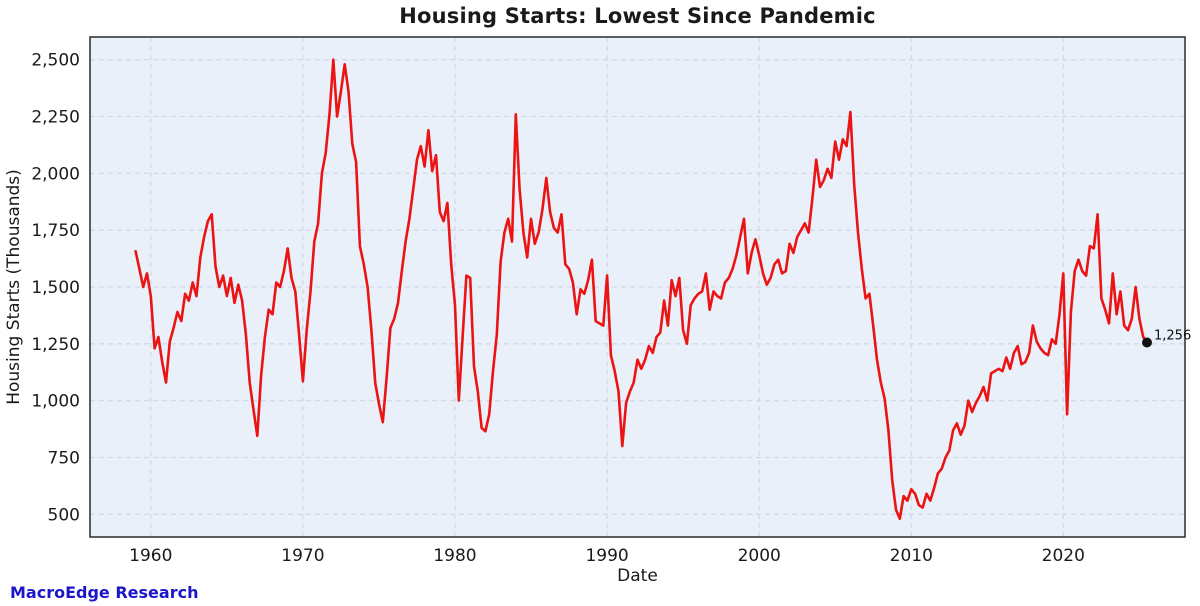  Describe the element at coordinates (911, 556) in the screenshot. I see `x-tick-label: 2010` at that location.